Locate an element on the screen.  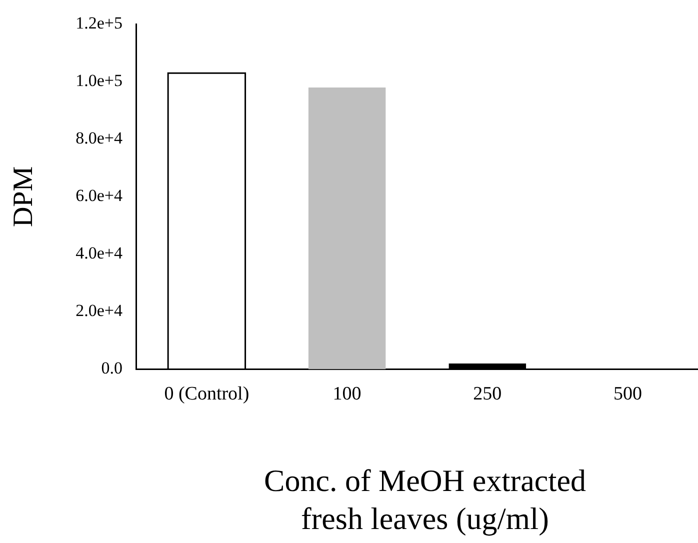
x-axis-title: Conc. of MeOH extracted fresh leaves (ug/ml) is located at coordinates (425, 500).